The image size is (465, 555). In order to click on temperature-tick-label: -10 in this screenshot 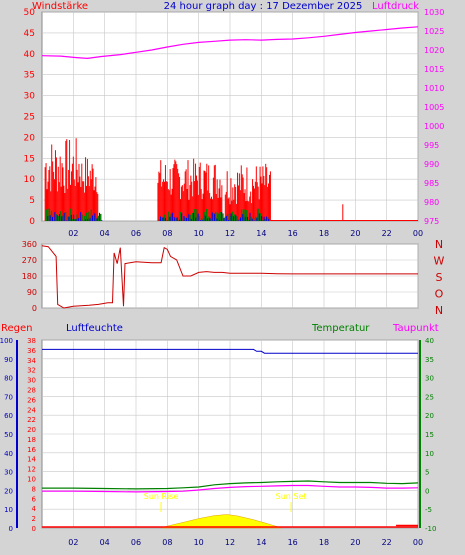, I will do `click(430, 529)`.